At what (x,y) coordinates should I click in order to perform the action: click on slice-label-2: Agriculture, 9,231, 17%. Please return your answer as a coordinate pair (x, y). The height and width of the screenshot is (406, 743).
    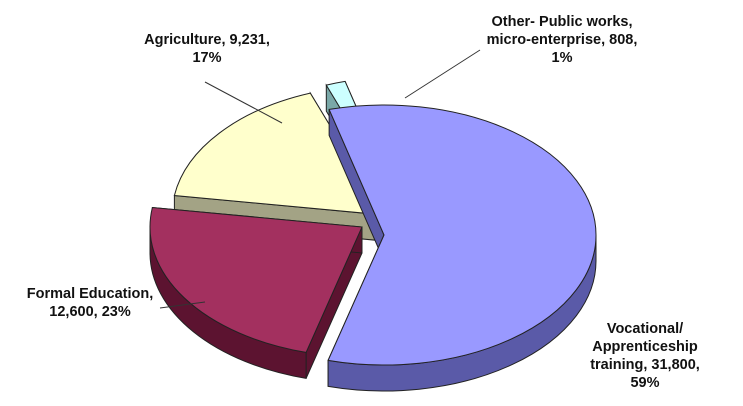
    Looking at the image, I should click on (207, 49).